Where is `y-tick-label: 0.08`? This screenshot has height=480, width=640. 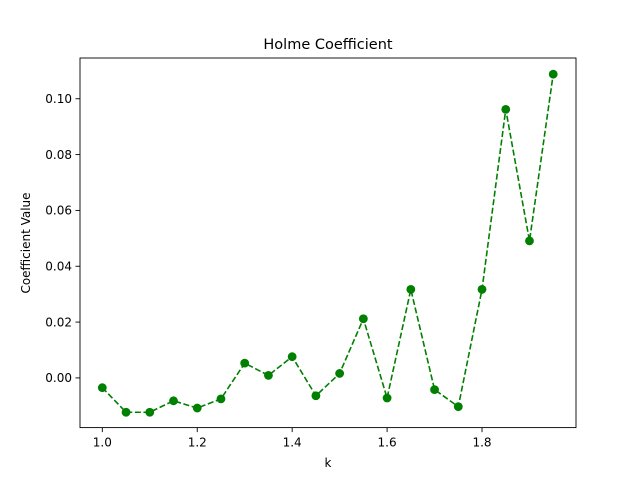 y-tick-label: 0.08 is located at coordinates (58, 155).